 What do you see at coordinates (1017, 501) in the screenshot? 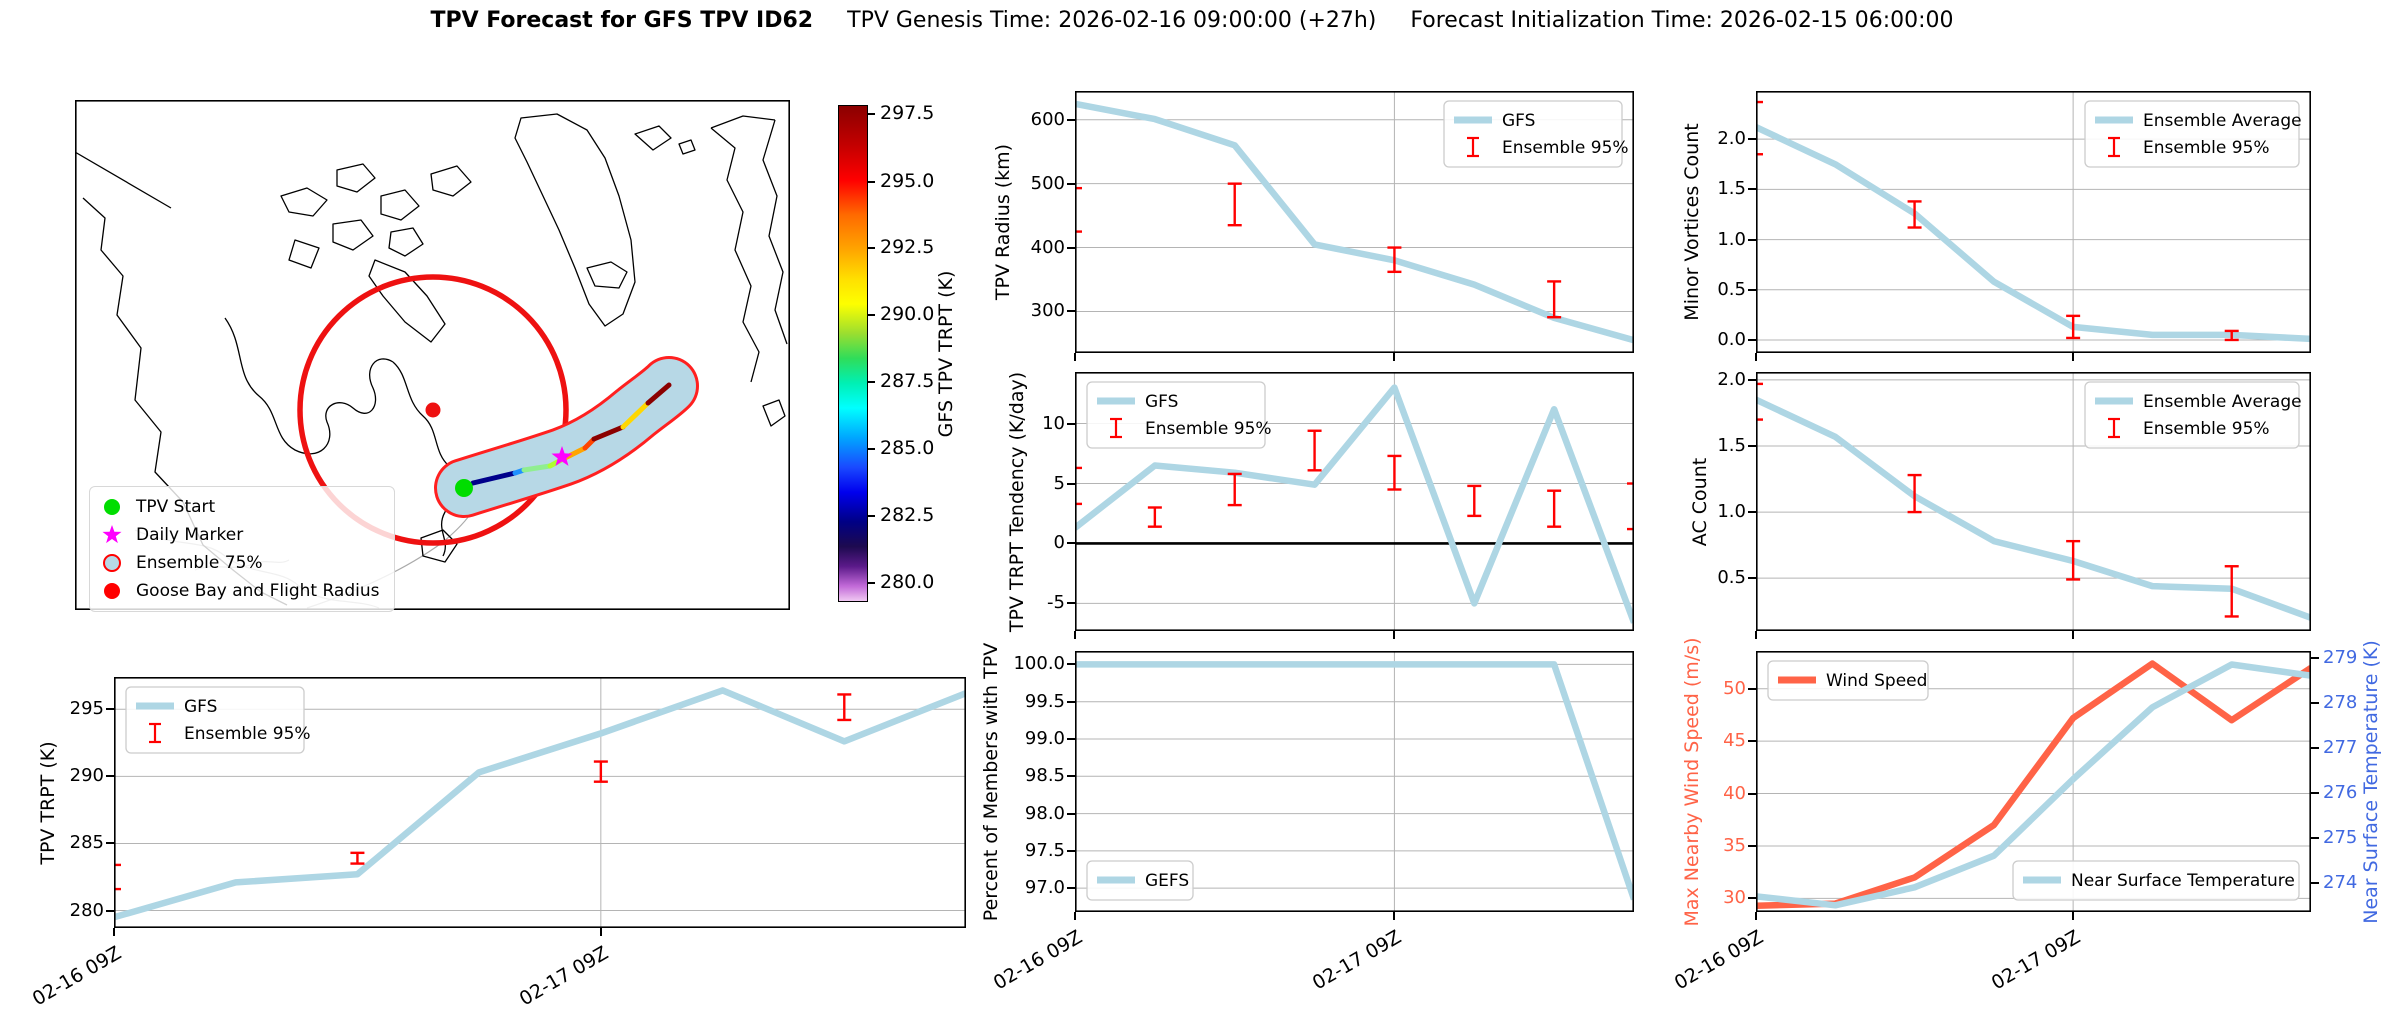
I see `y-axis-label: TPV TRPT Tendency (K/day)` at bounding box center [1017, 501].